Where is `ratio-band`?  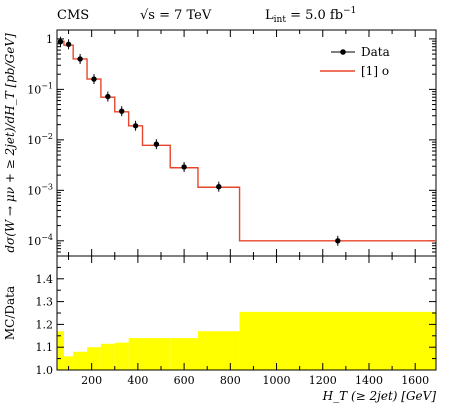
ratio-band is located at coordinates (246, 340).